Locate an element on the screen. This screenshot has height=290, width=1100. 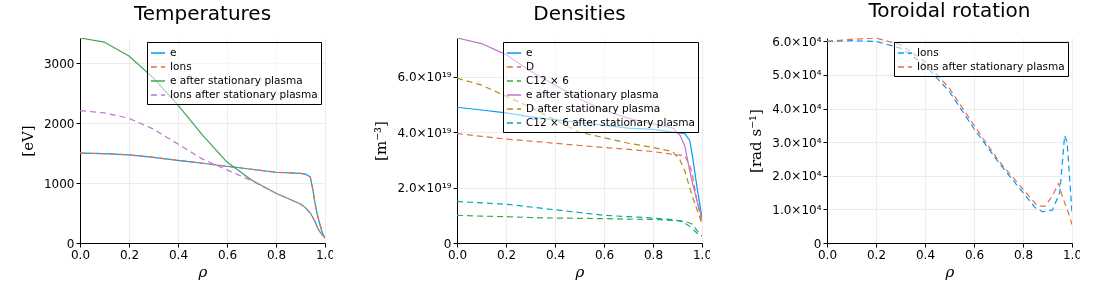
y-tick-label: 4.0×10¹⁹ is located at coordinates (424, 132).